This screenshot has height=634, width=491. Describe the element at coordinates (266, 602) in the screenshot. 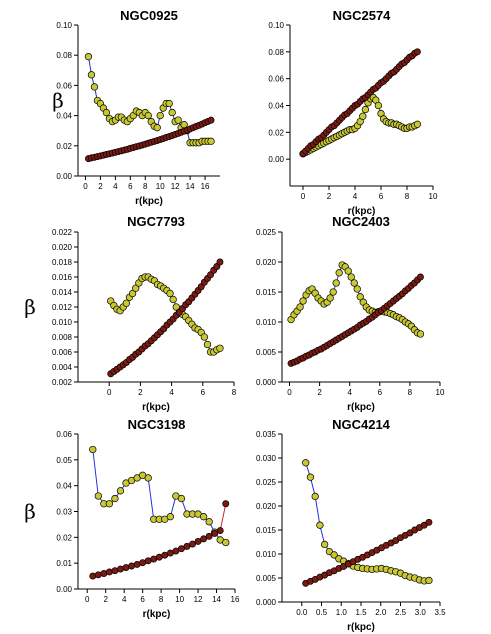

I see `y-tick-label: 0.000` at that location.